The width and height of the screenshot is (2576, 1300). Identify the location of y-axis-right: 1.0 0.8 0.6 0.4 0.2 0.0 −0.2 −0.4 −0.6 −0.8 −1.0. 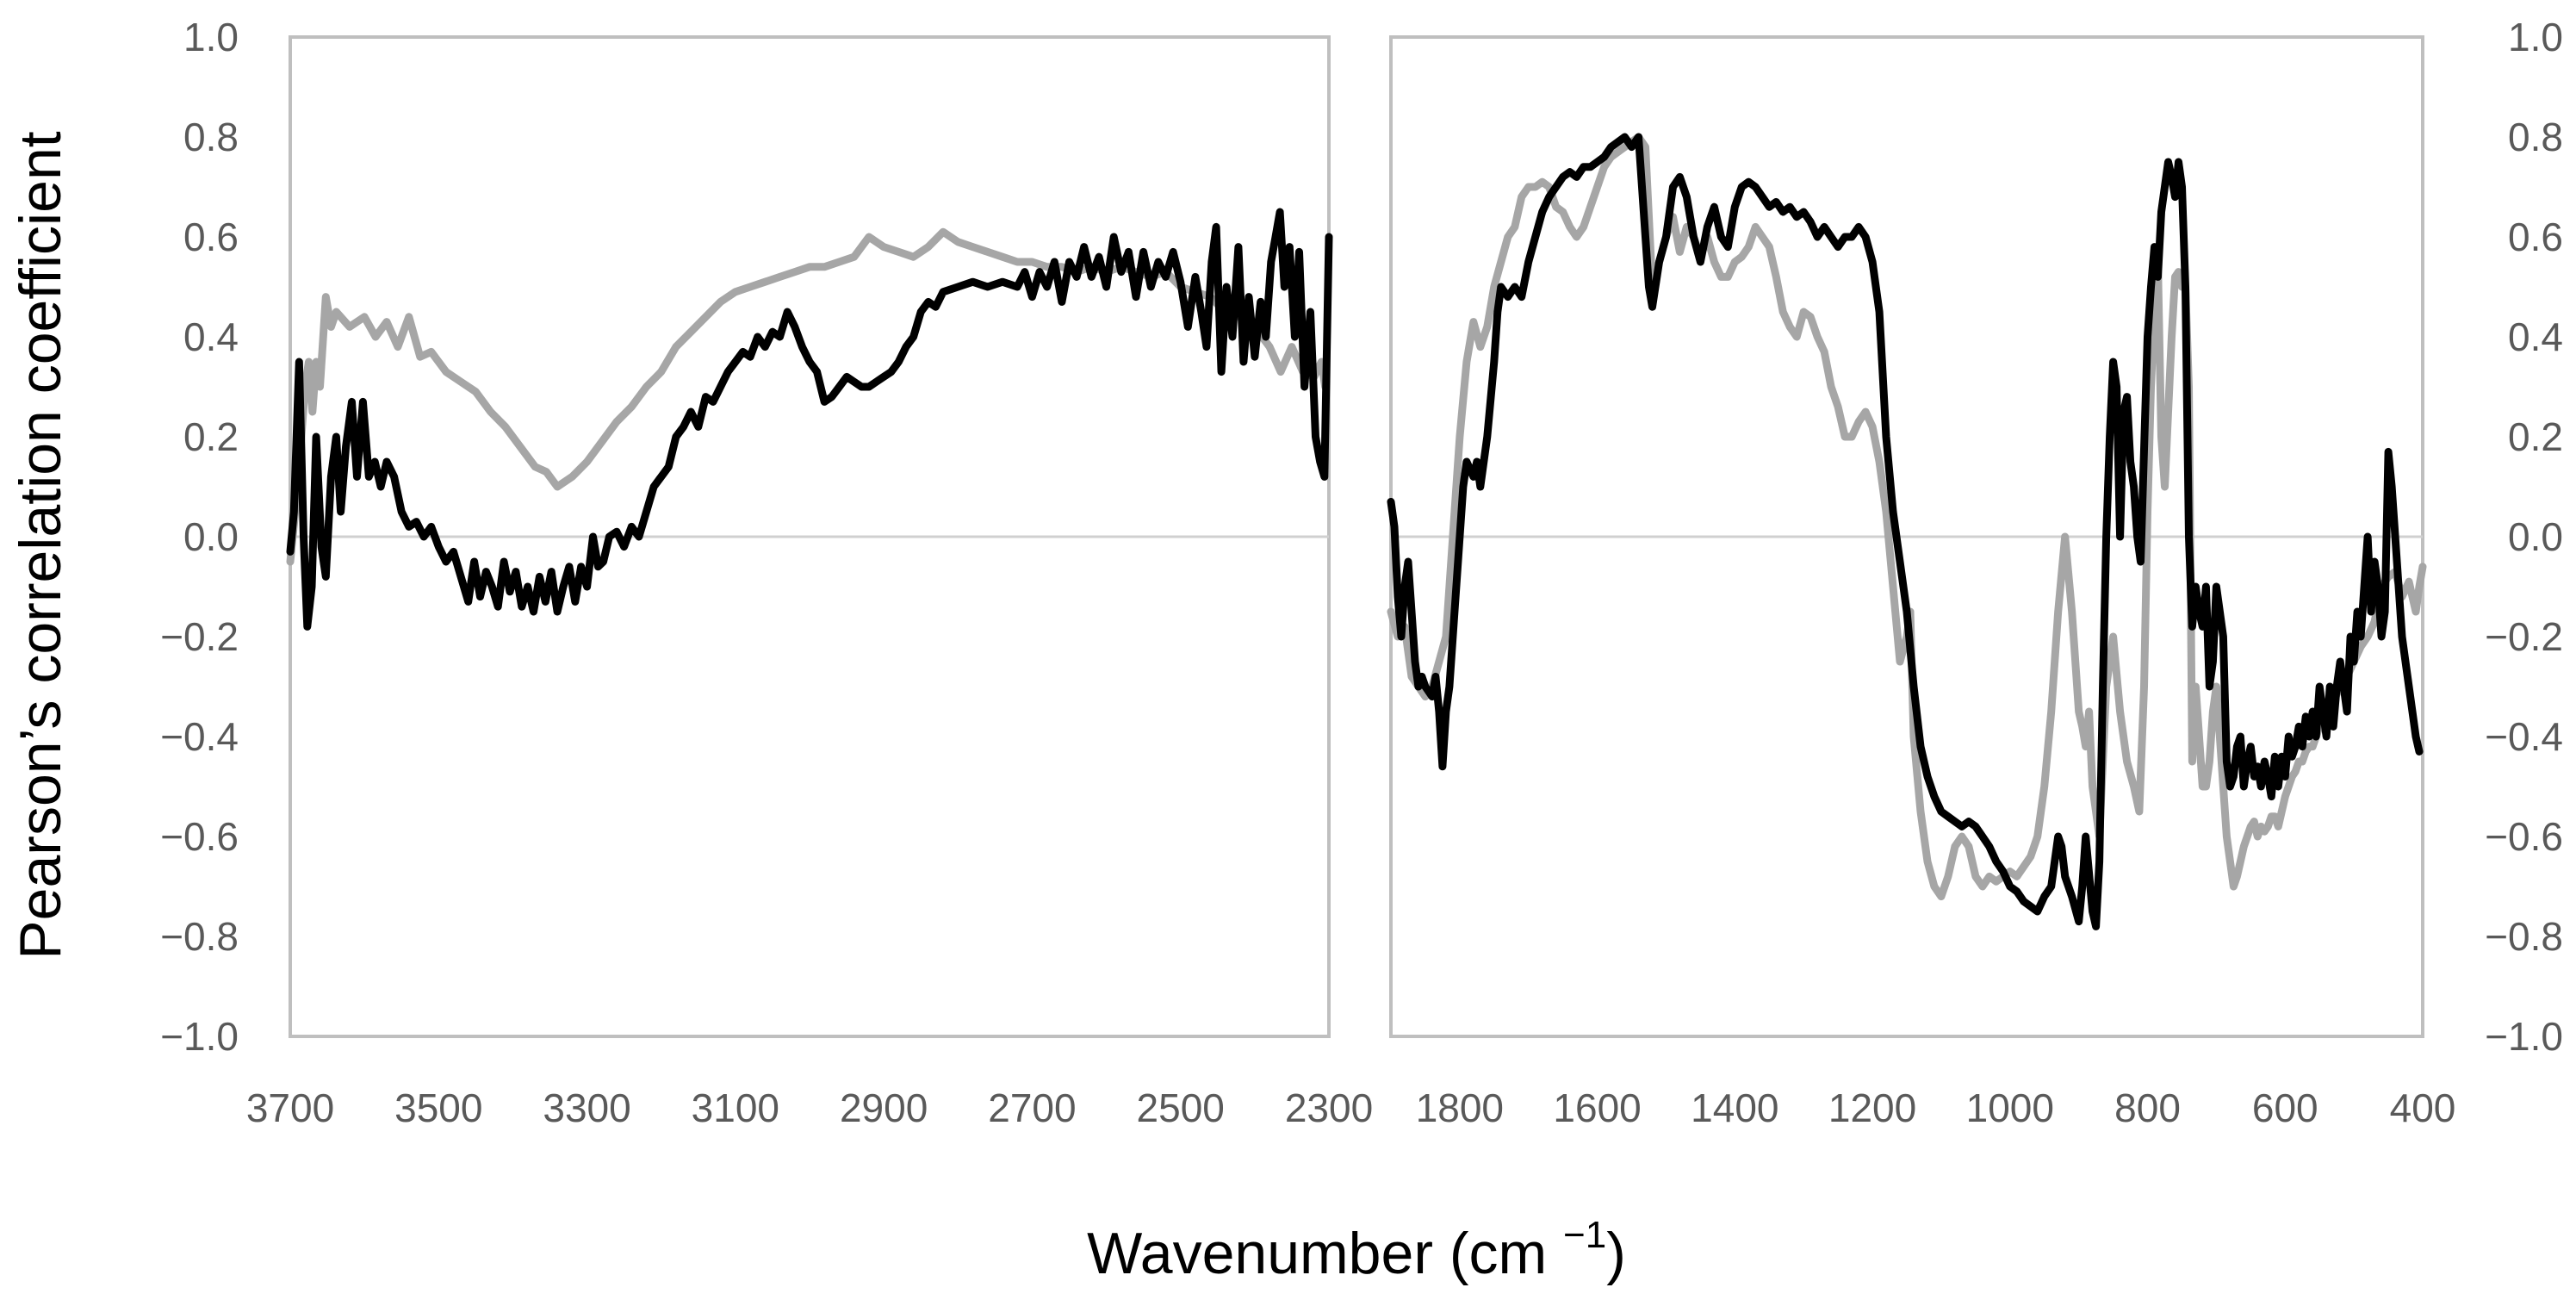
(2524, 537).